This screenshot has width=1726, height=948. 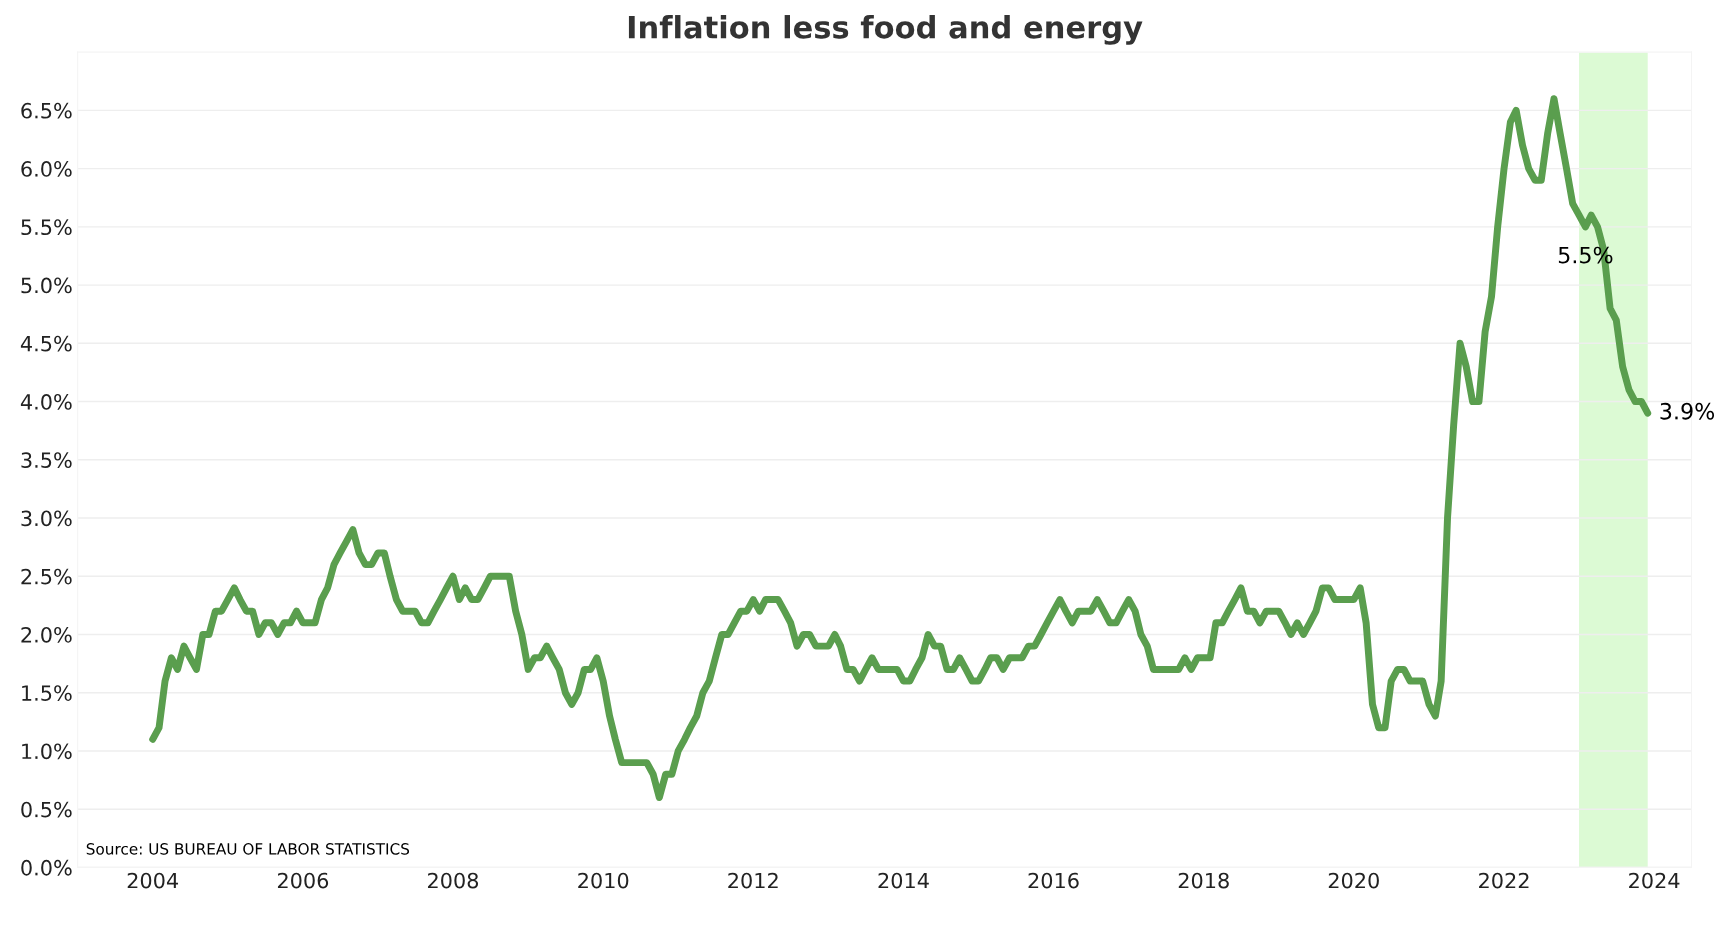 I want to click on y-tick-label: 2.0%, so click(x=46, y=634).